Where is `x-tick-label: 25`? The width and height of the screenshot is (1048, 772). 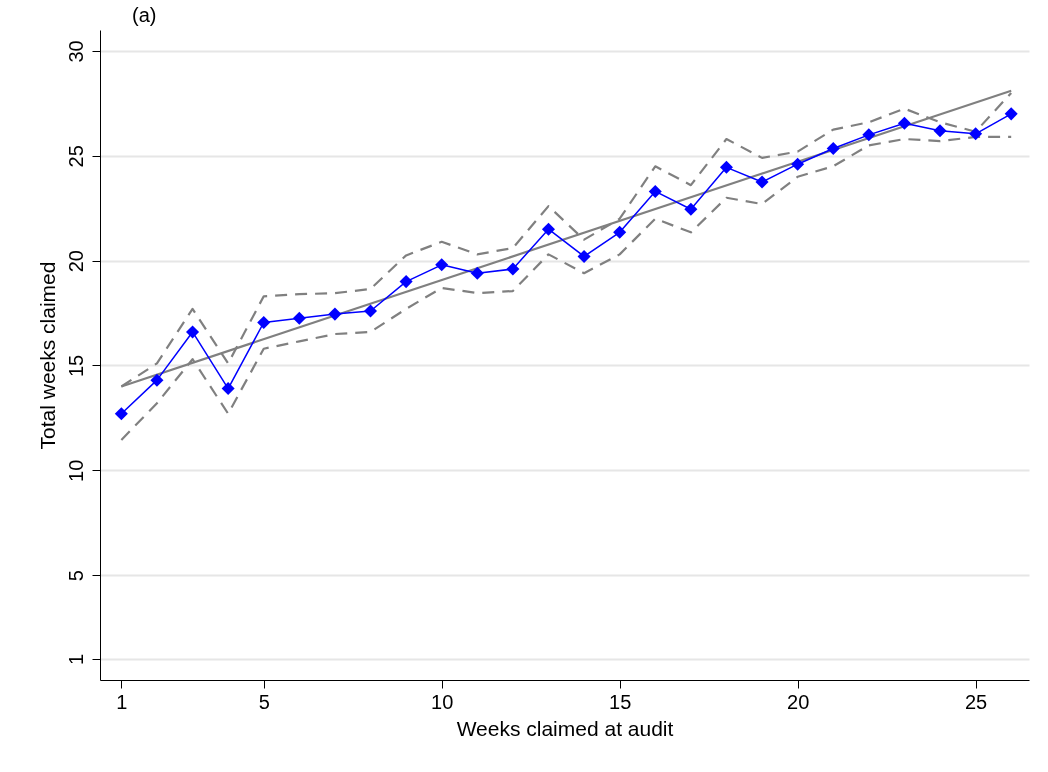
x-tick-label: 25 is located at coordinates (976, 701).